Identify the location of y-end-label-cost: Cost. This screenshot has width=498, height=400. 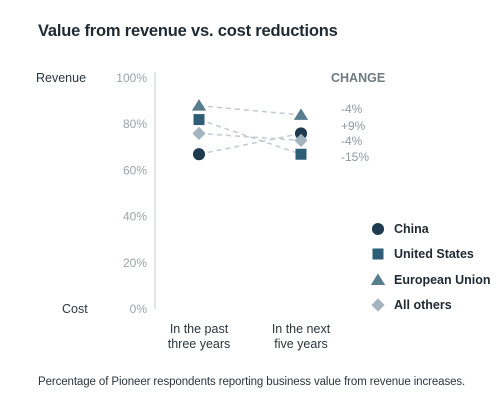
(75, 309).